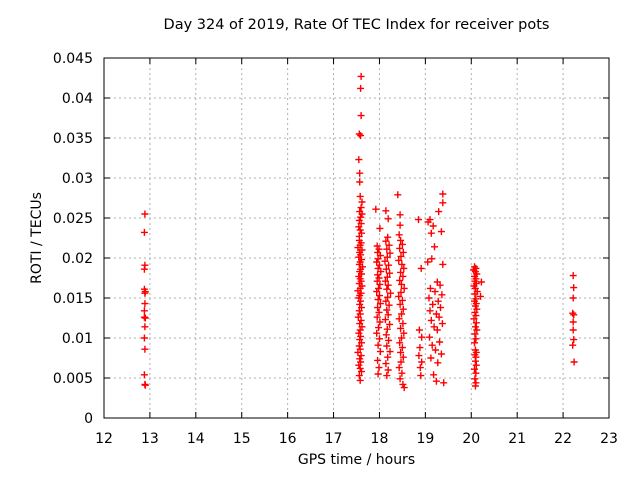  What do you see at coordinates (609, 439) in the screenshot?
I see `x-tick-label: 23` at bounding box center [609, 439].